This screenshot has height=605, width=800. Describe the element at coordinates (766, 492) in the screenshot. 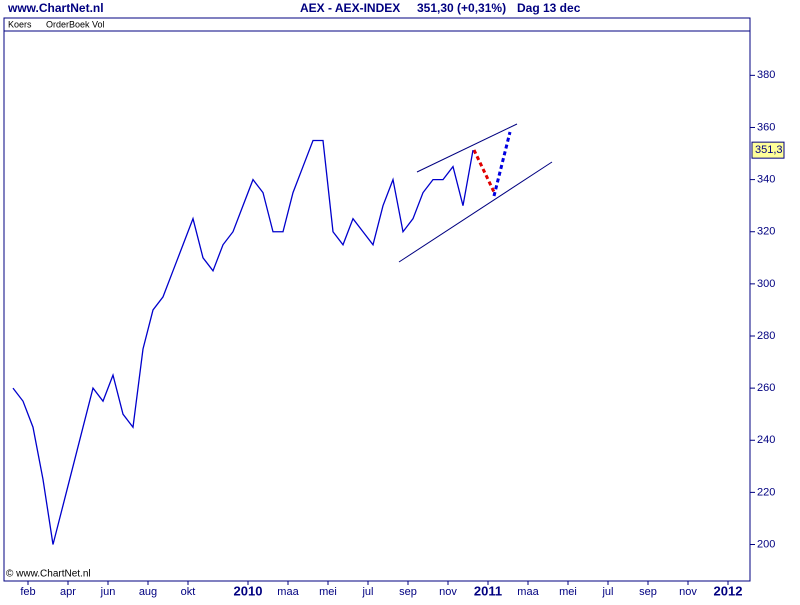

I see `y-tick-label: 220` at that location.